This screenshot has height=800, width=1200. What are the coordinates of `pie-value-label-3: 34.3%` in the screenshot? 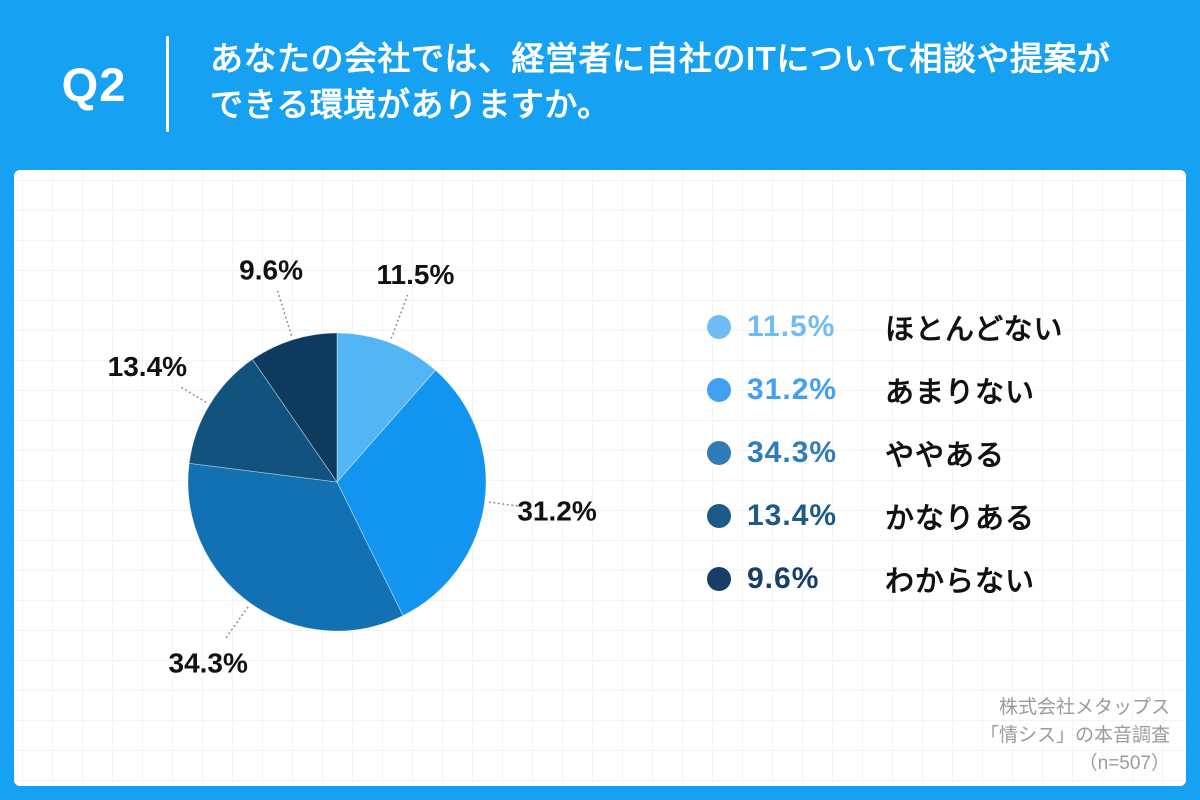 It's located at (208, 662).